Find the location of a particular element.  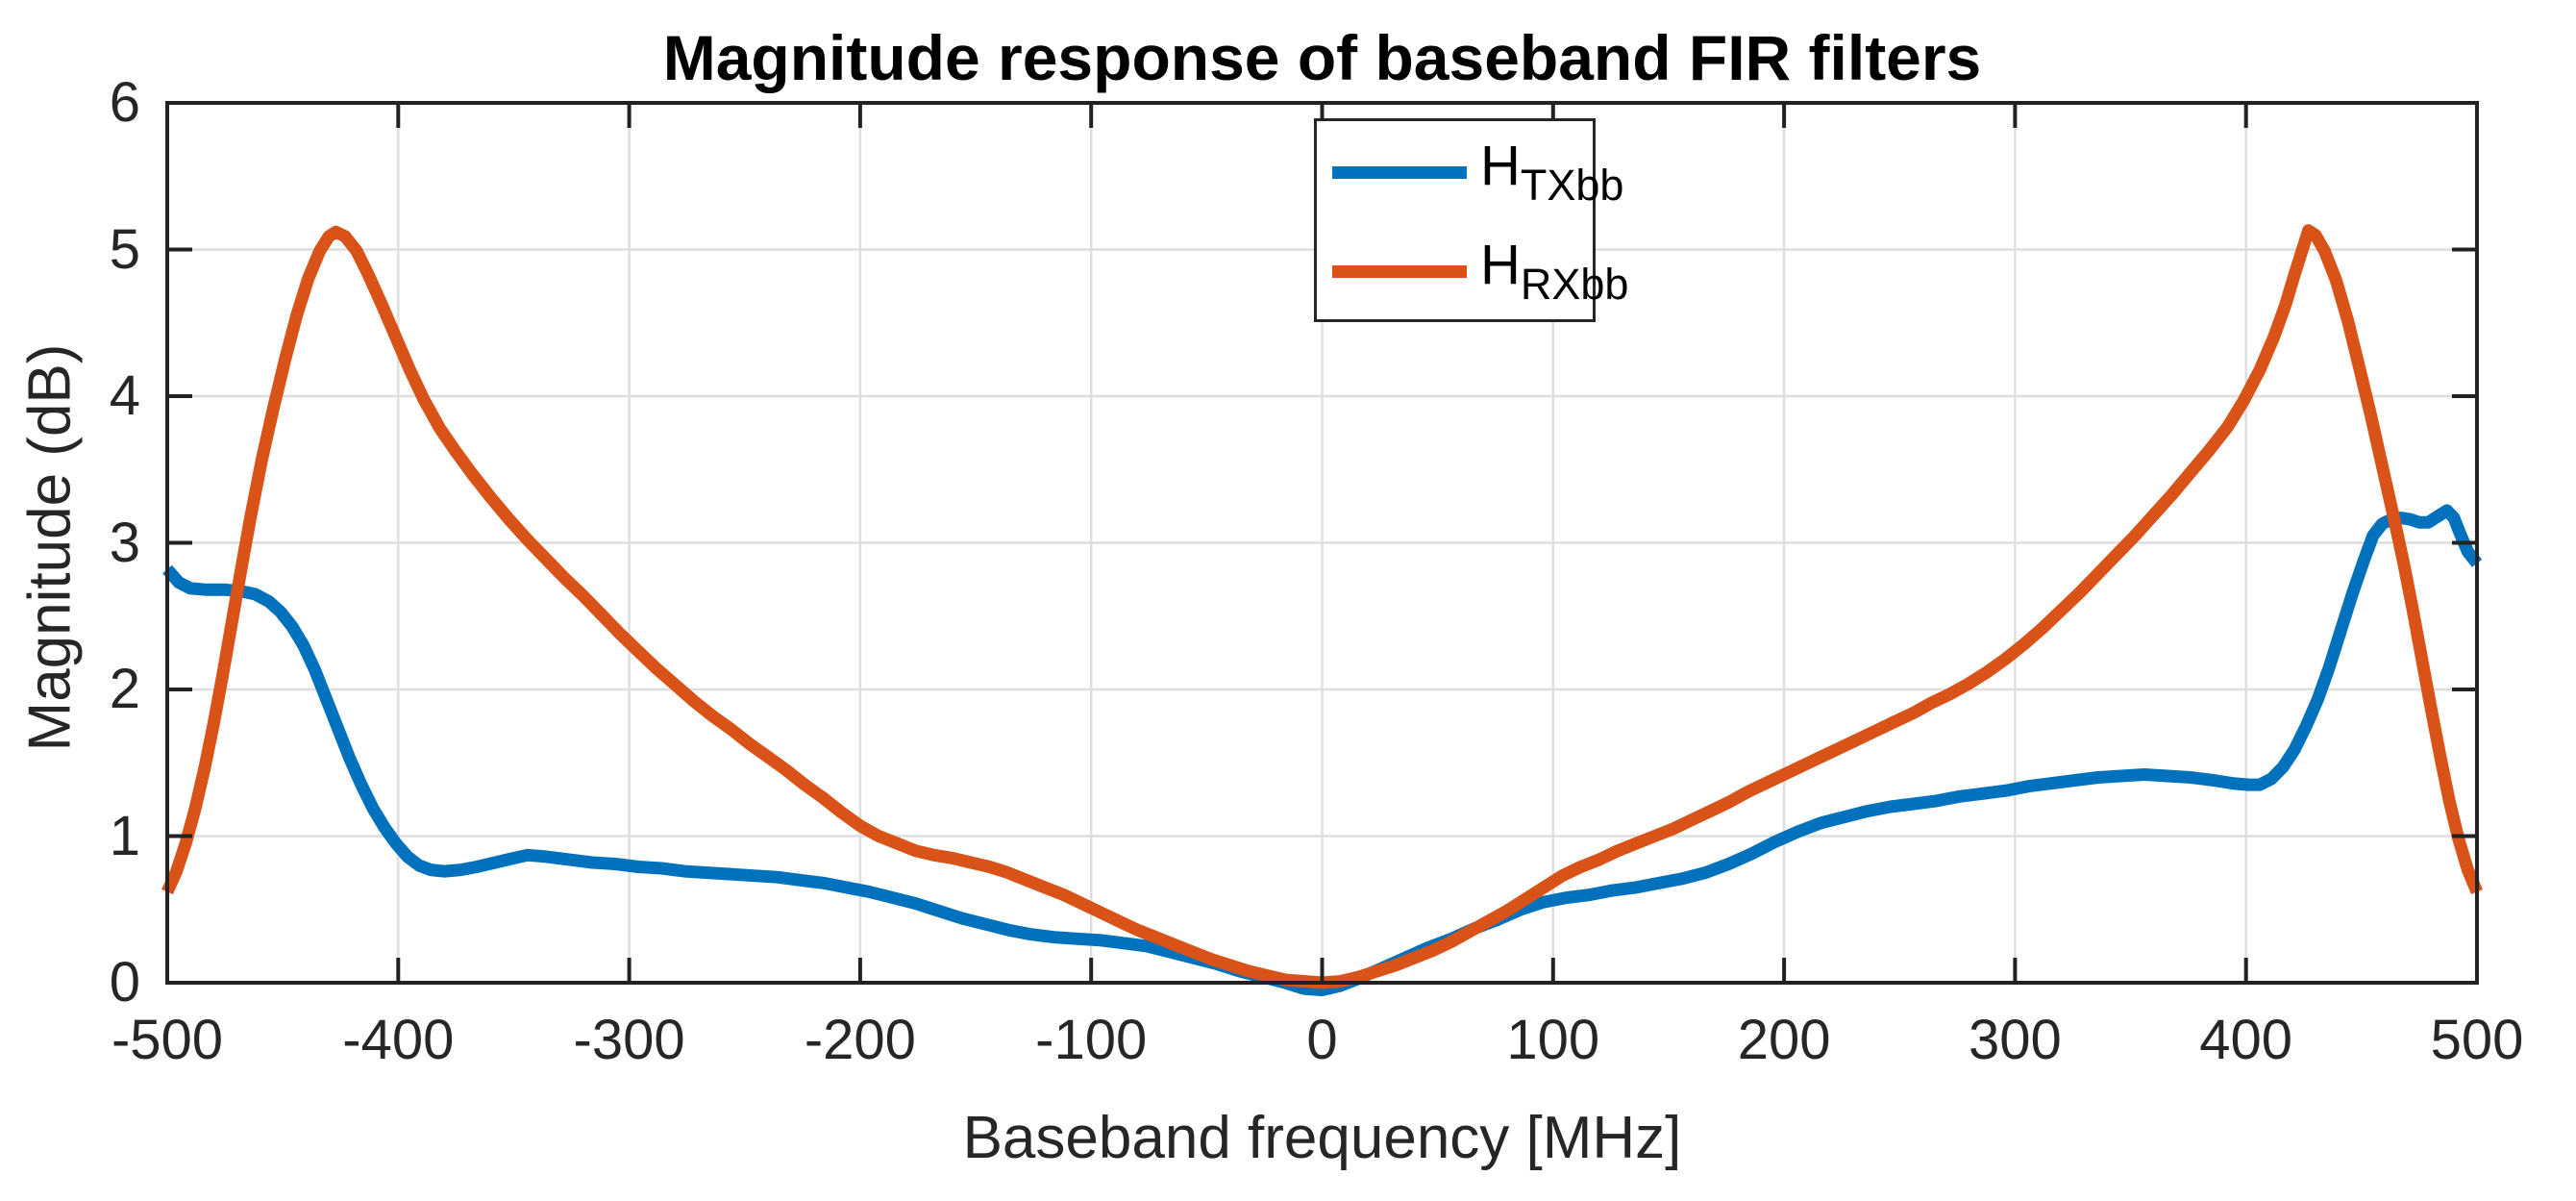

legend-label-rxbb-sub: RXbb is located at coordinates (1574, 284).